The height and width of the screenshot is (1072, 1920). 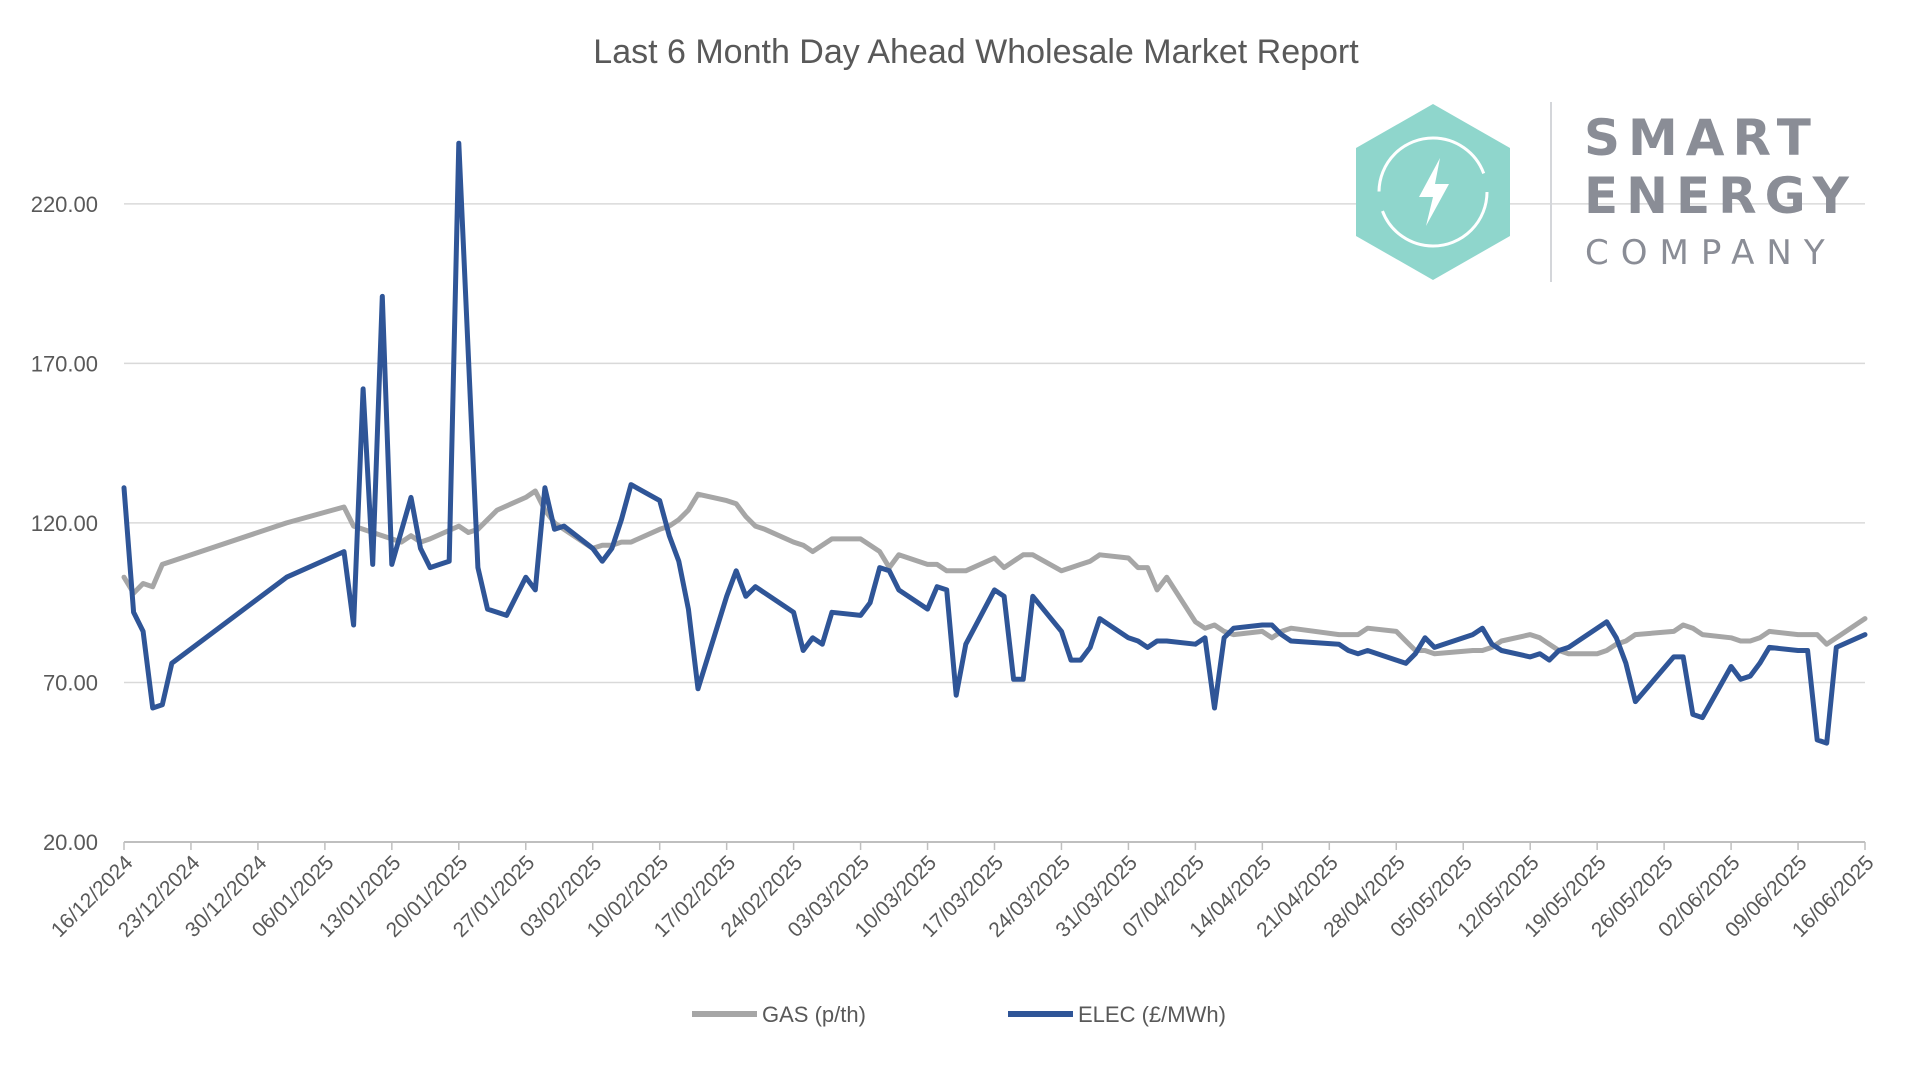 I want to click on logo-line-1: SMART, so click(x=1701, y=138).